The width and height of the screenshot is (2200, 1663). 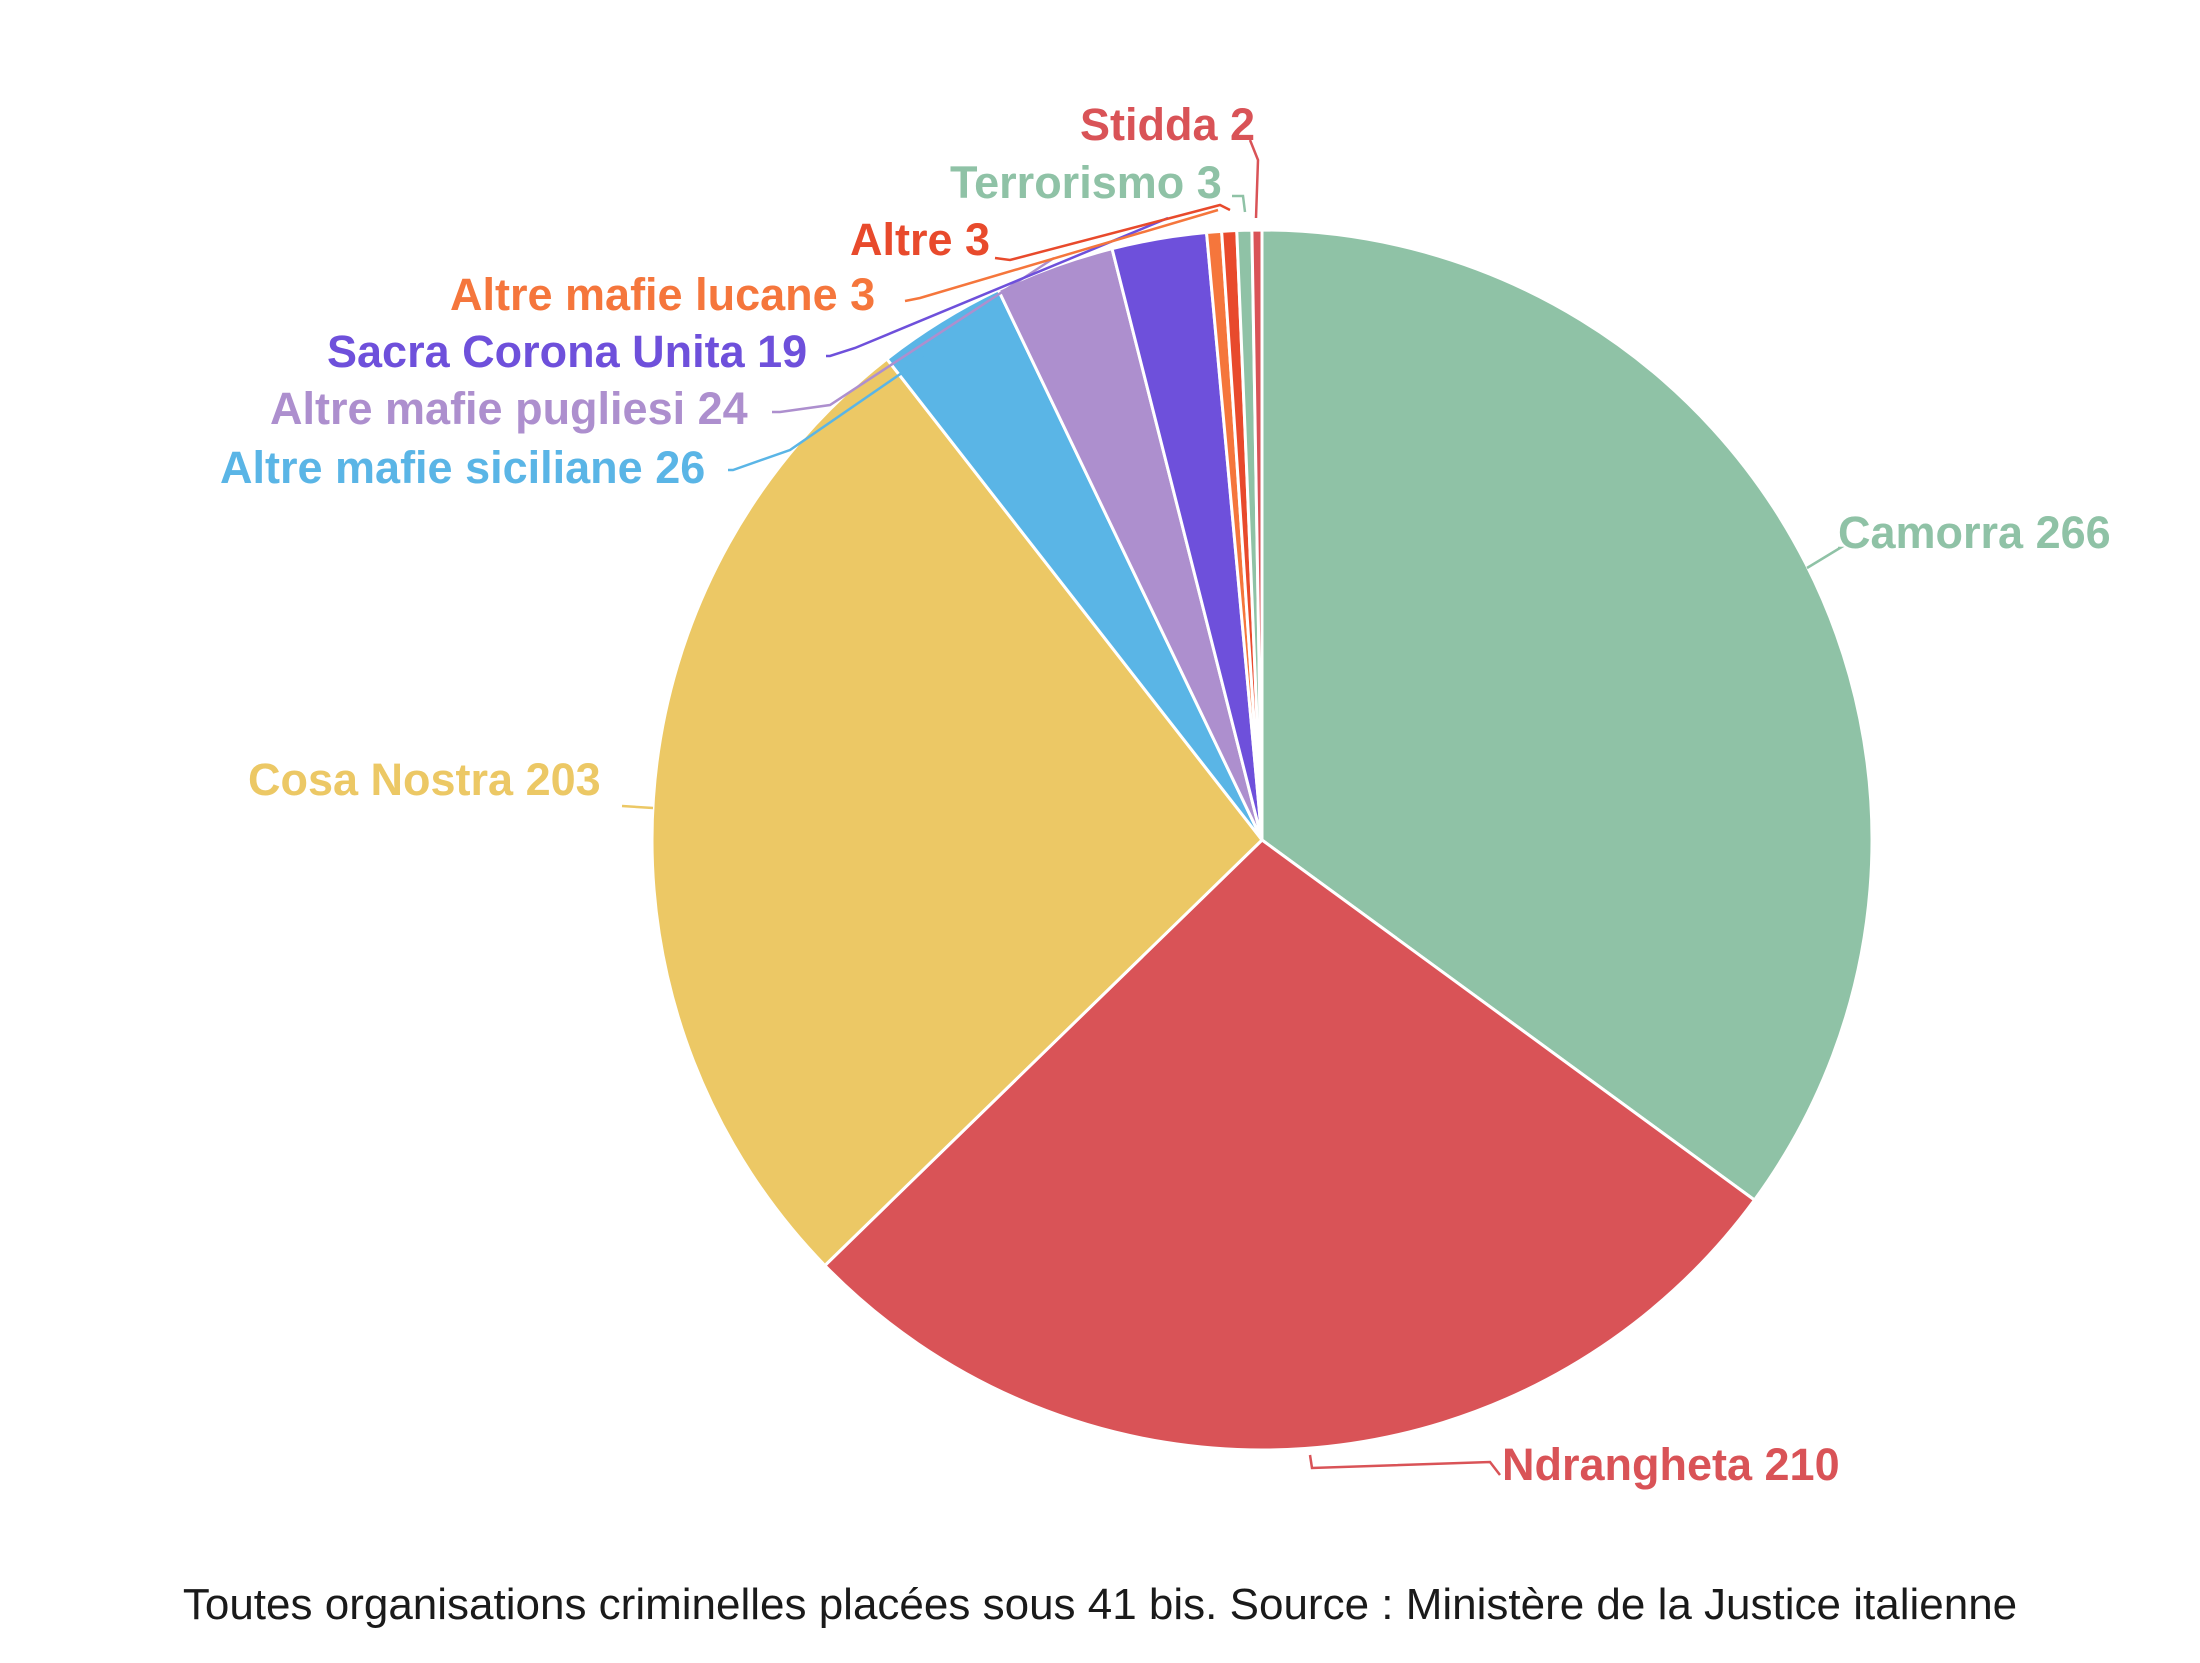 I want to click on slice-label-altre-mafie-siciliane: Altre mafie siciliane 26, so click(x=462, y=467).